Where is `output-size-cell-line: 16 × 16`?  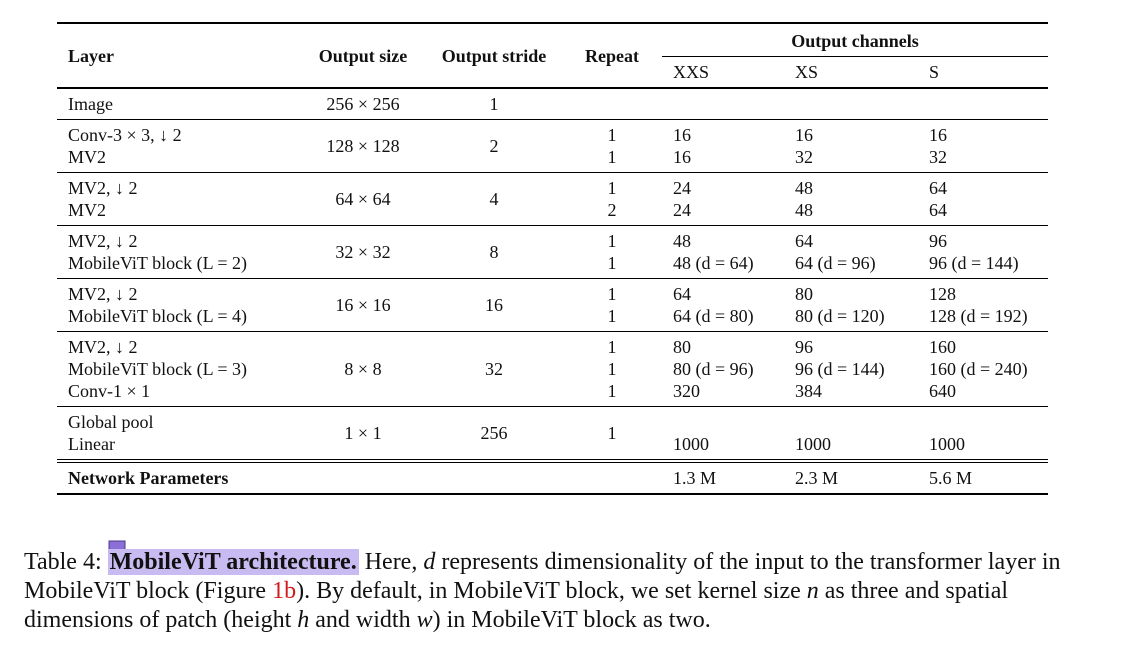
output-size-cell-line: 16 × 16 is located at coordinates (363, 305).